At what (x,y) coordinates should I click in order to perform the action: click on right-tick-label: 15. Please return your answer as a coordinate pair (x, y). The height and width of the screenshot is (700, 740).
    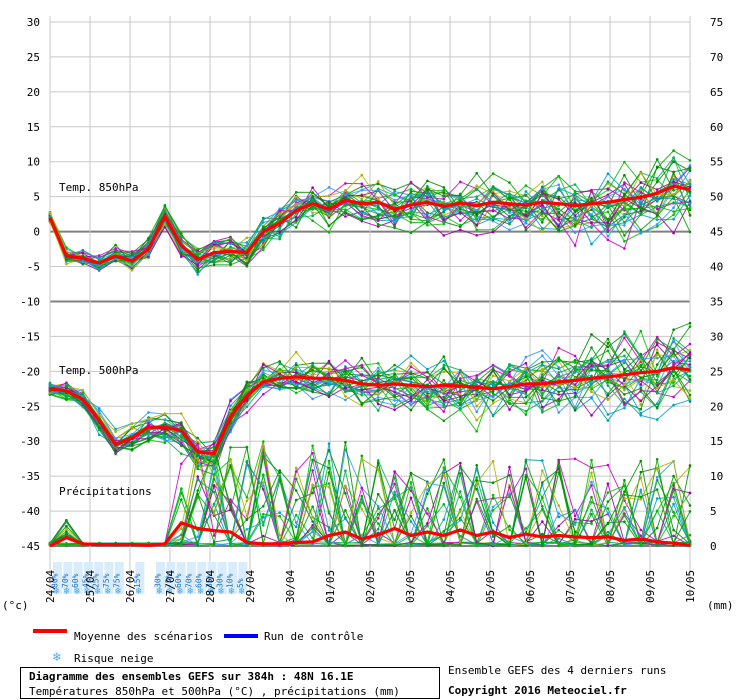
    Looking at the image, I should click on (716, 441).